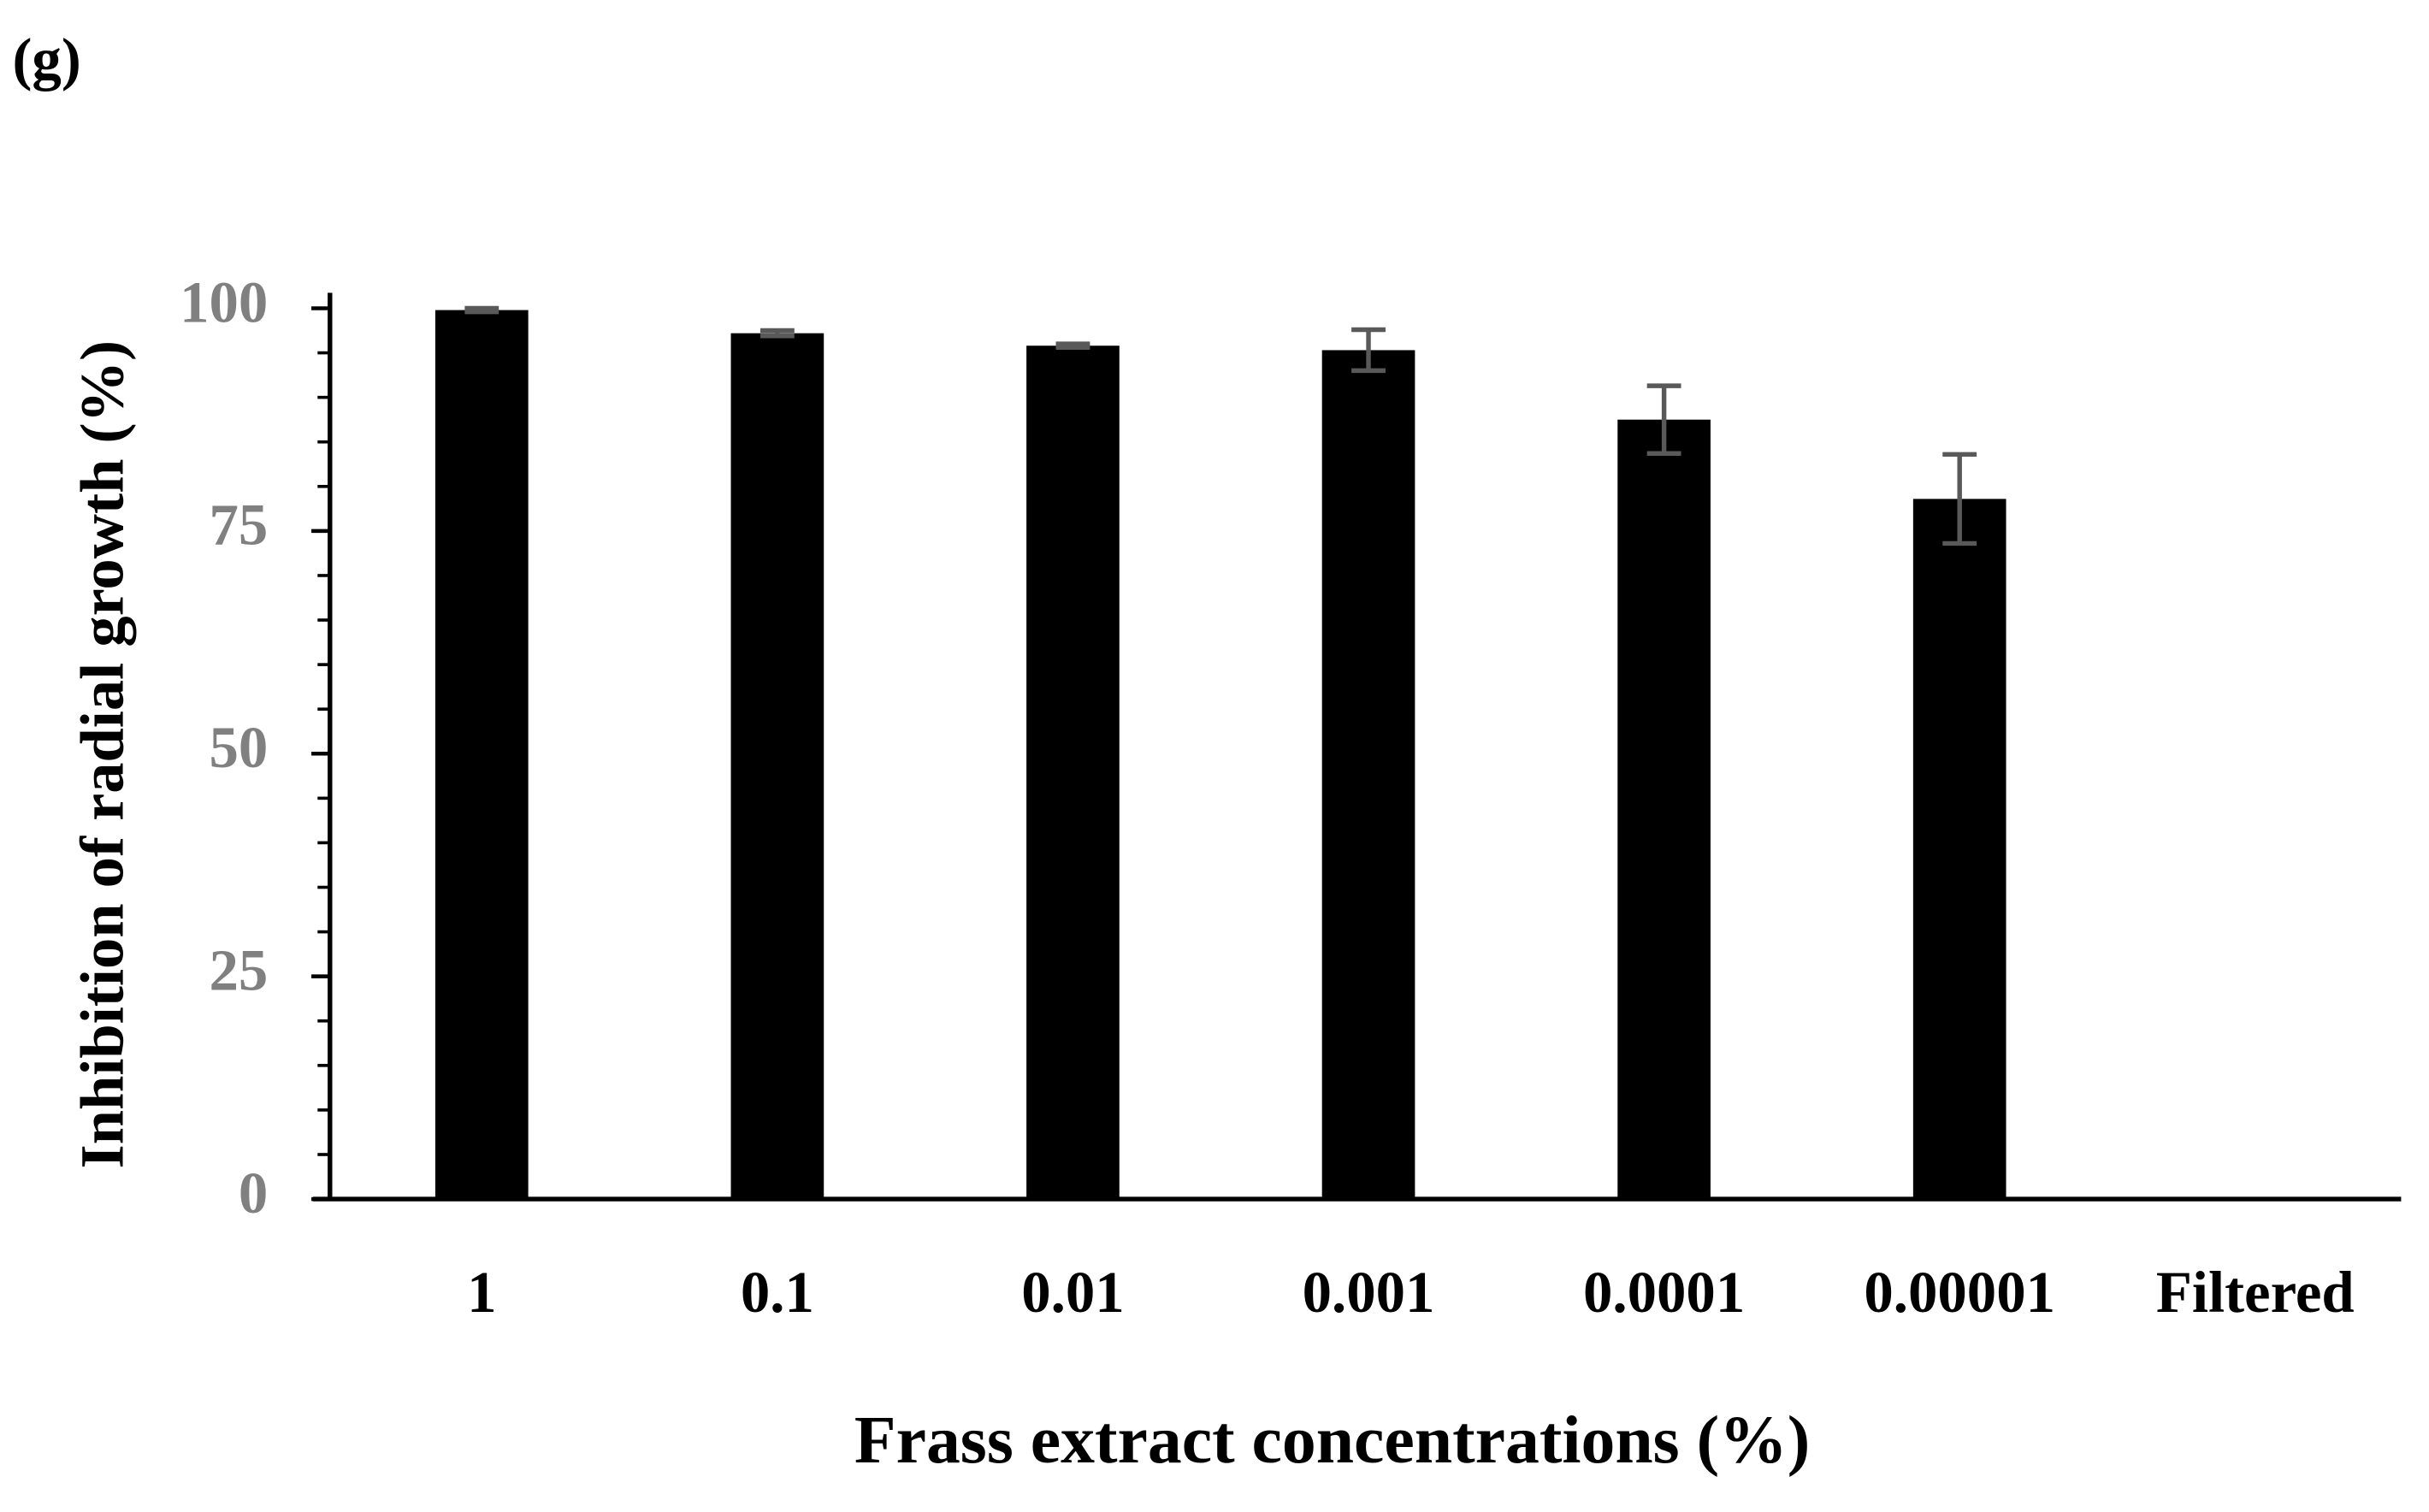 The height and width of the screenshot is (1512, 2429). I want to click on y-tick-label: 100, so click(224, 301).